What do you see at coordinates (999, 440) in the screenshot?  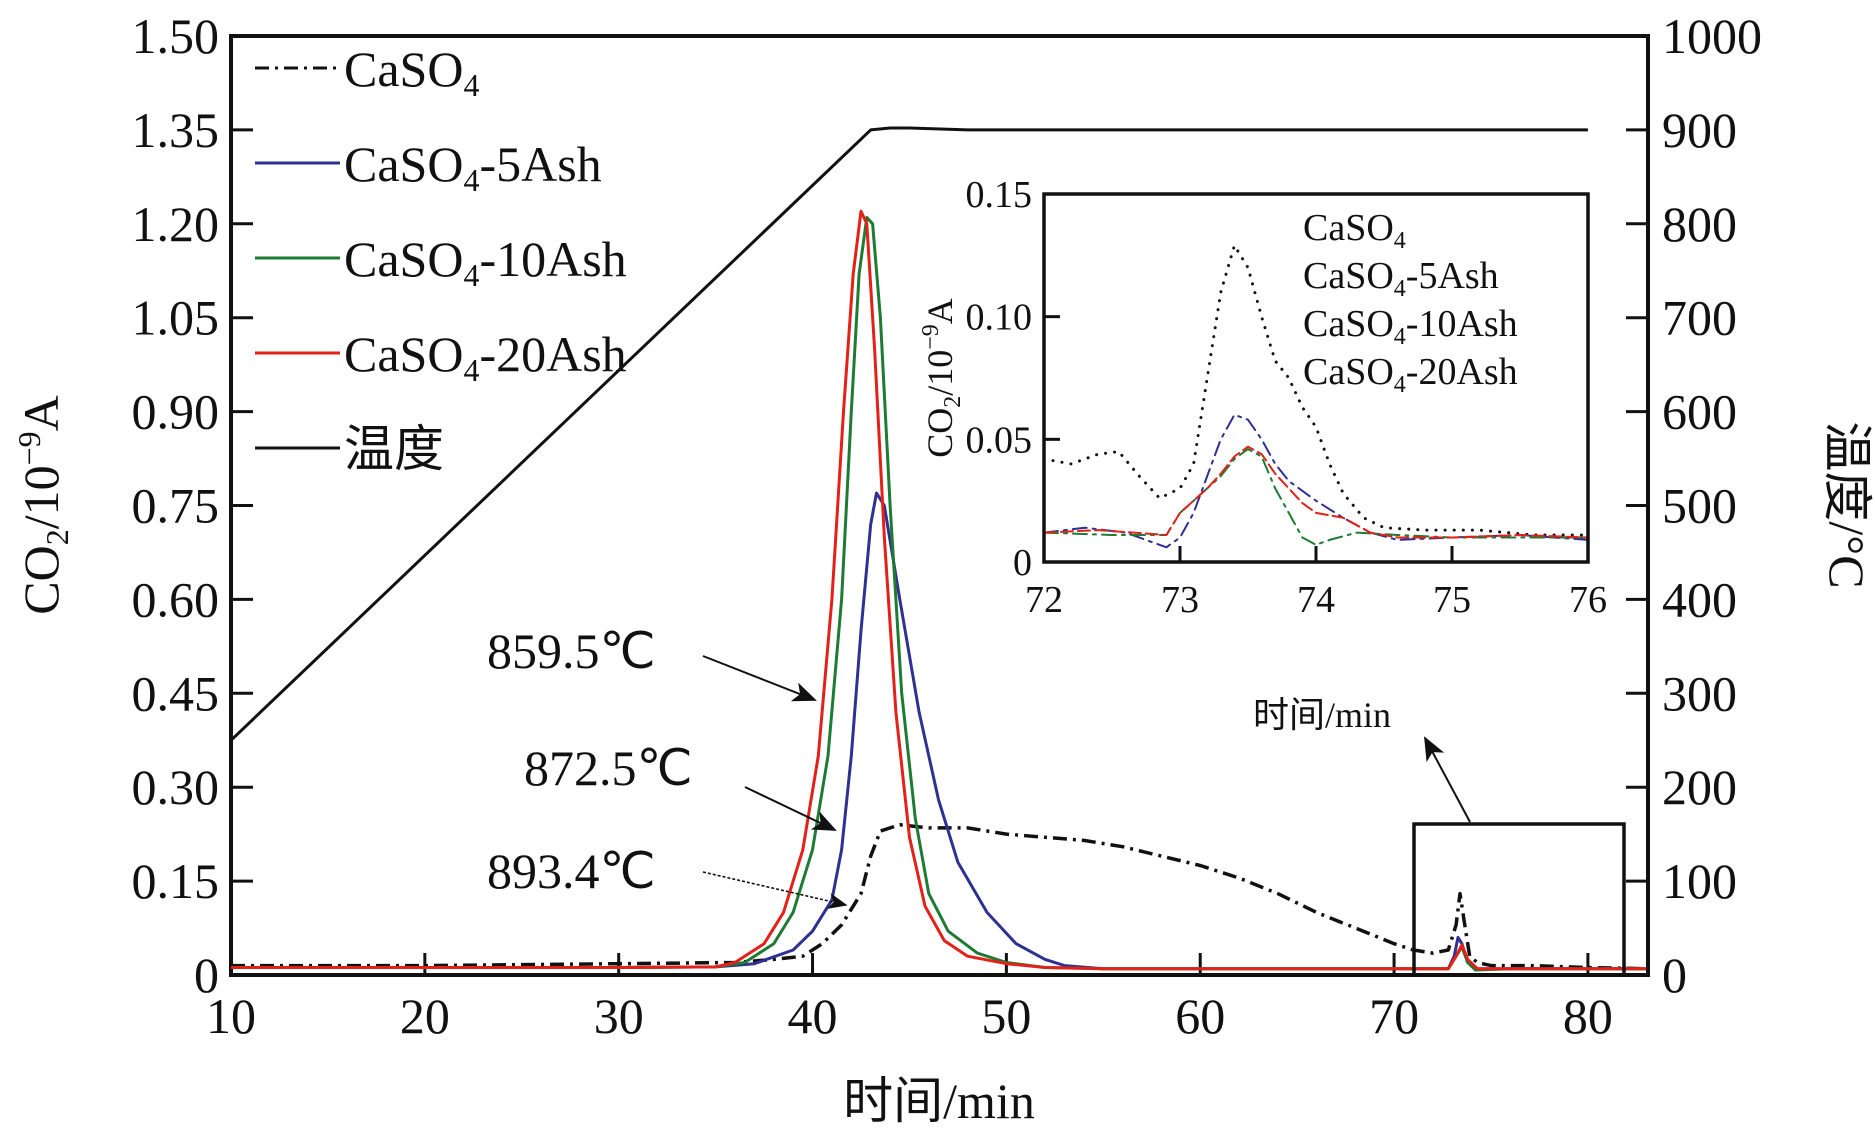 I see `inset-y-tick-label: 0.05` at bounding box center [999, 440].